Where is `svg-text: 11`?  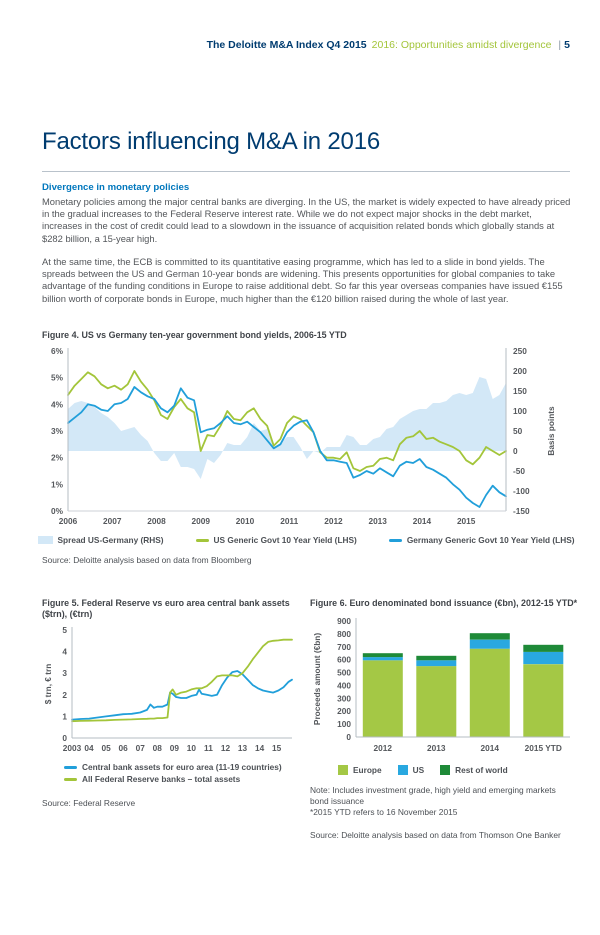 svg-text: 11 is located at coordinates (208, 748).